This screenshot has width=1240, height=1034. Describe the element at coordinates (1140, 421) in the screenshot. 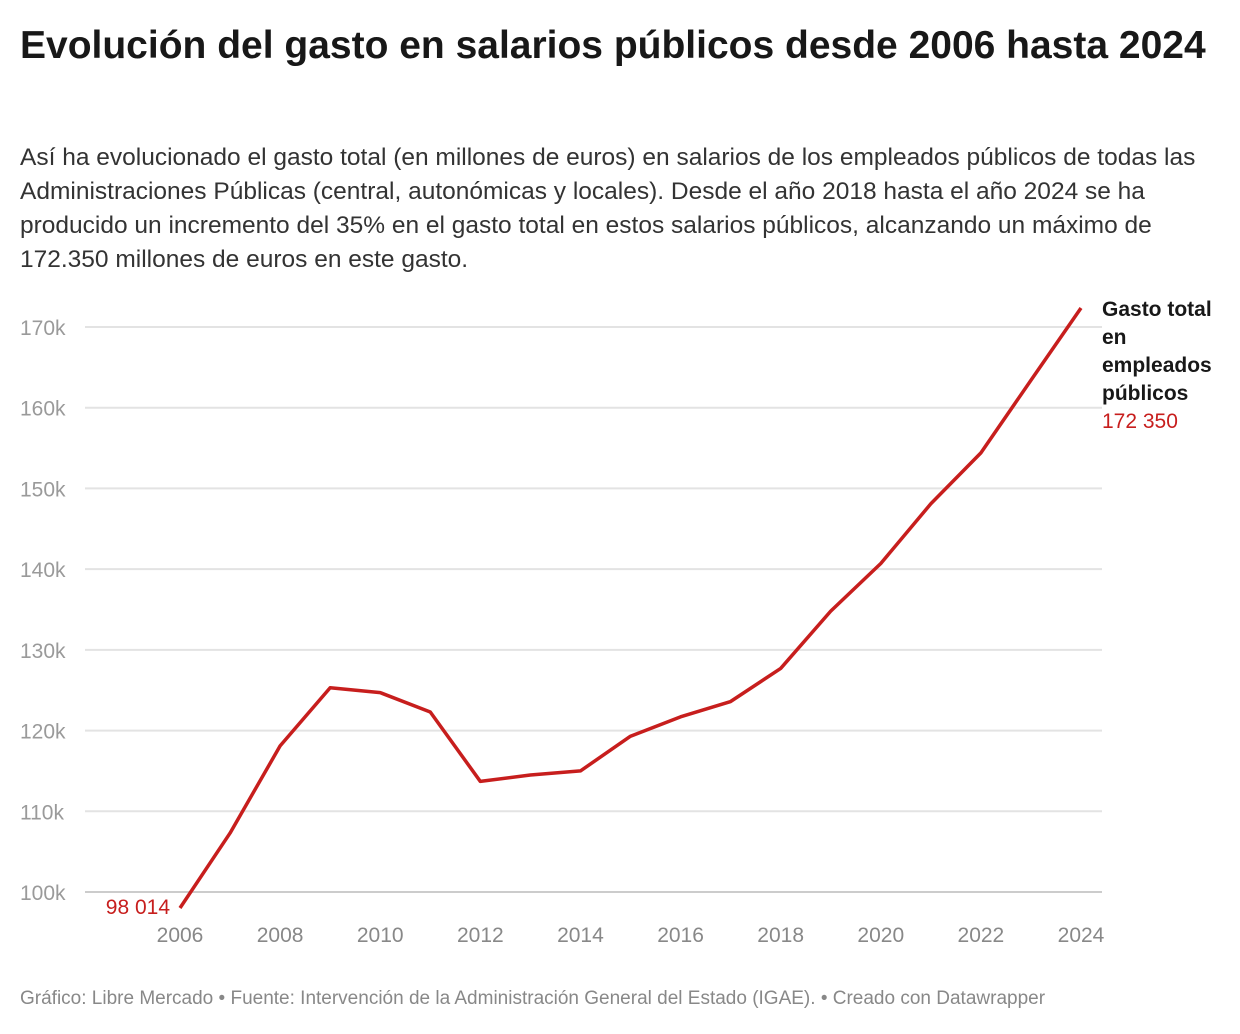

I see `end-value-label: 172 350` at that location.